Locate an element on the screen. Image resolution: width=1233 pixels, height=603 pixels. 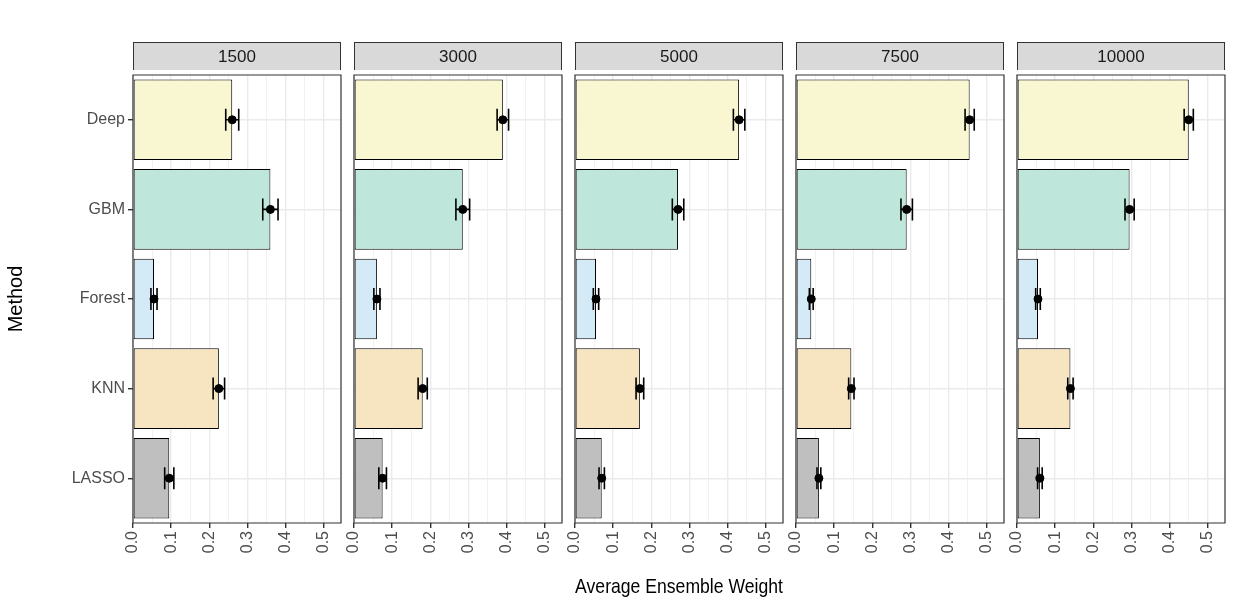
chart-title: 1500 is located at coordinates (237, 56).